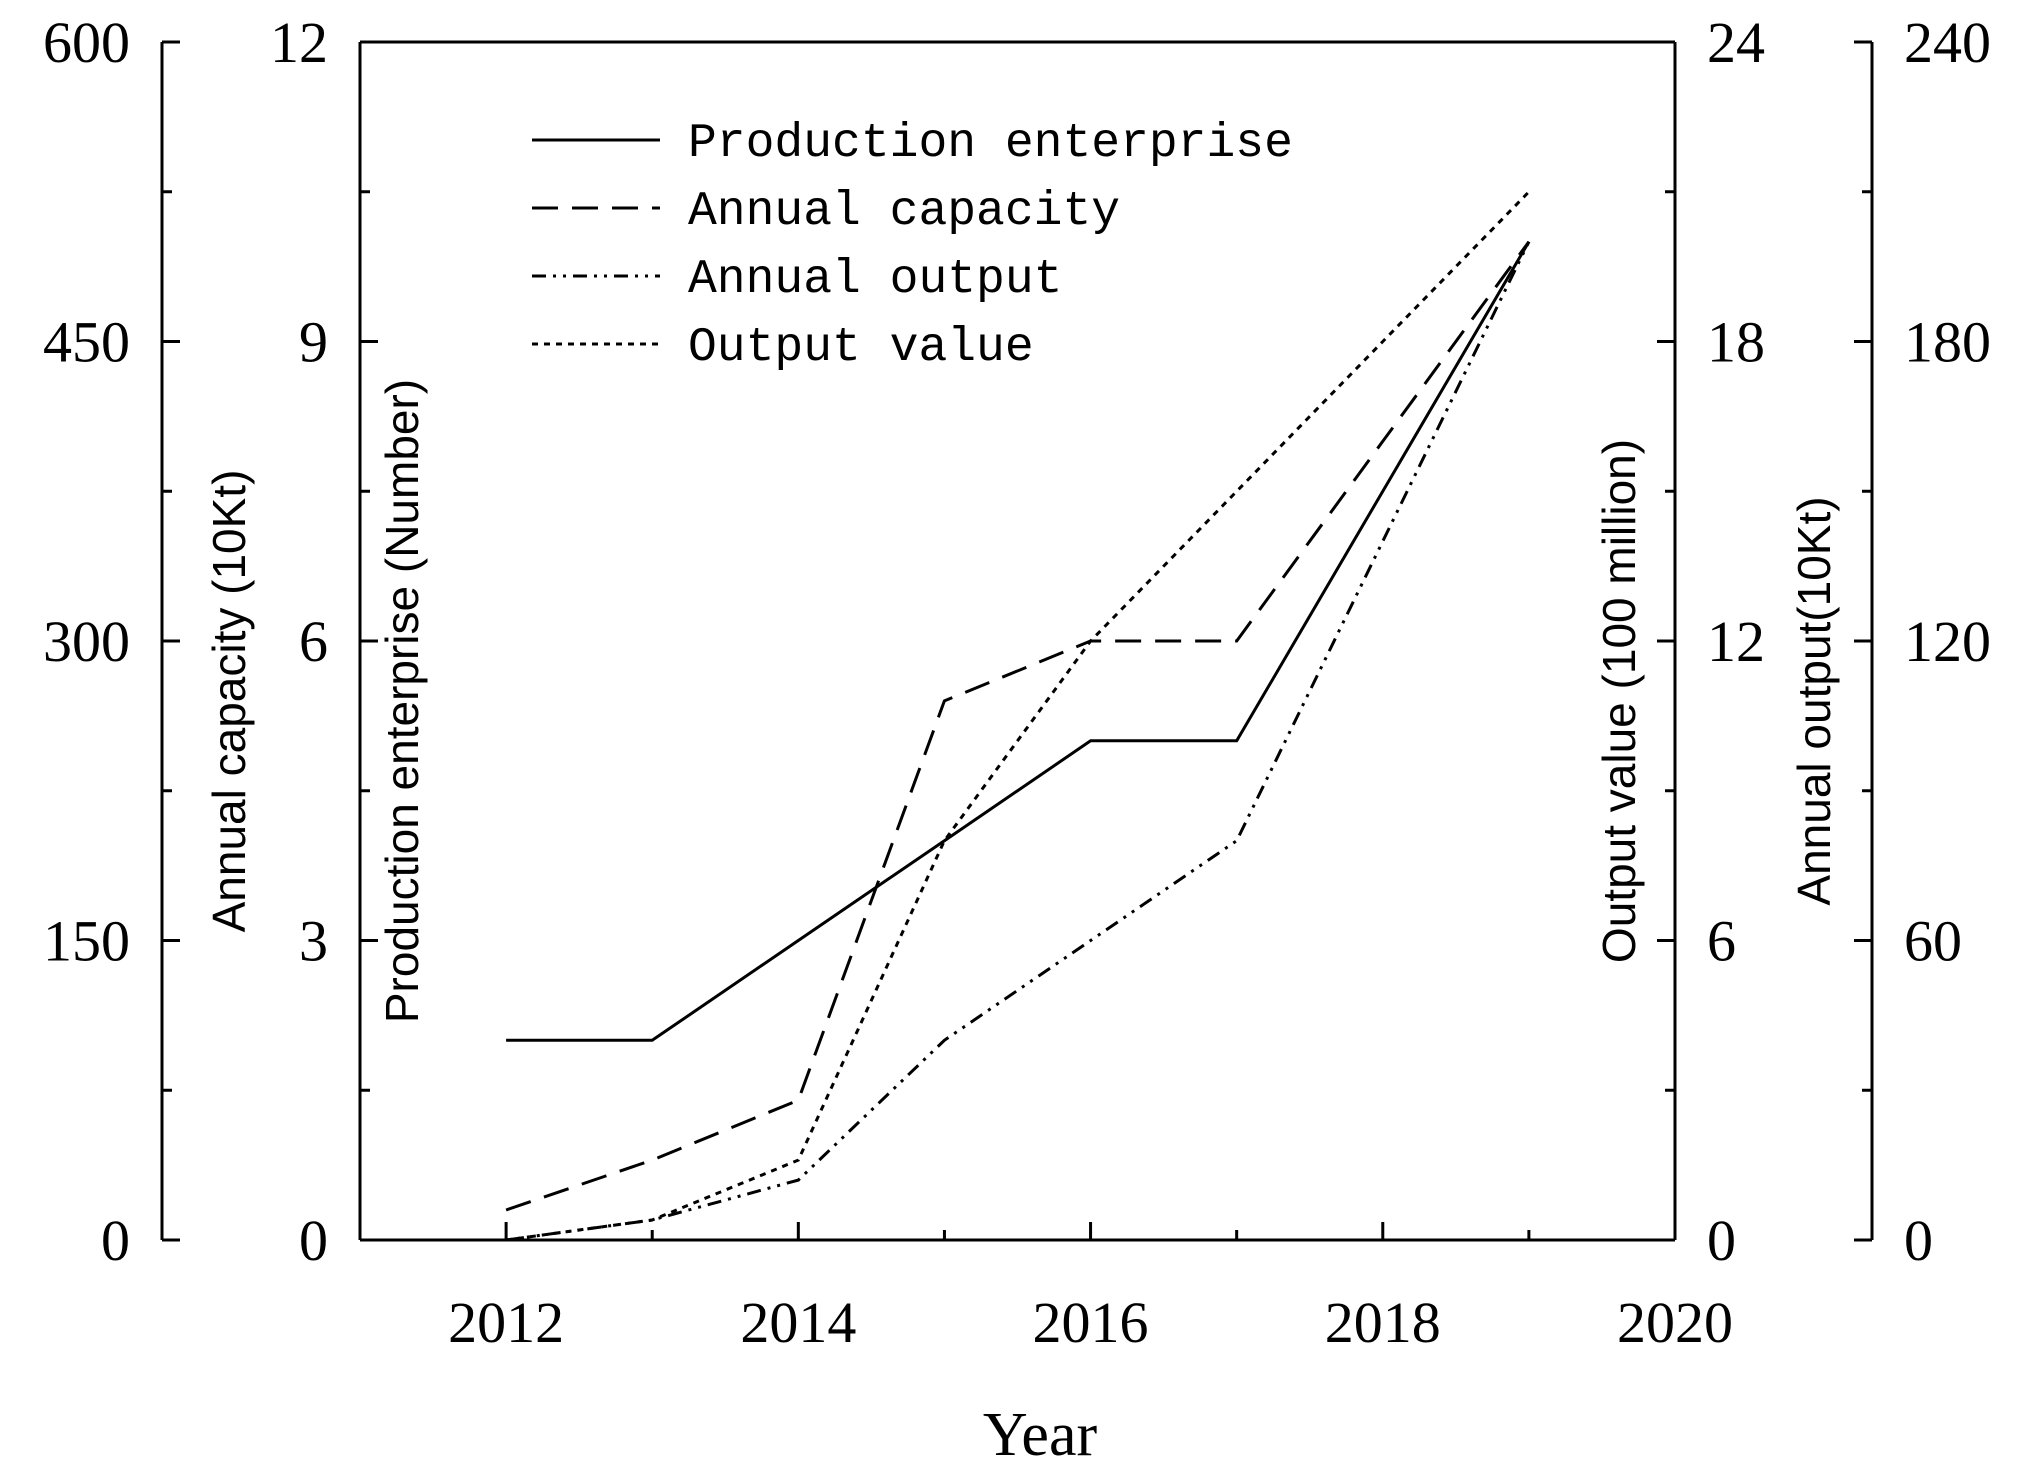  I want to click on legend-label-annual-capacity: Annual capacity, so click(904, 212).